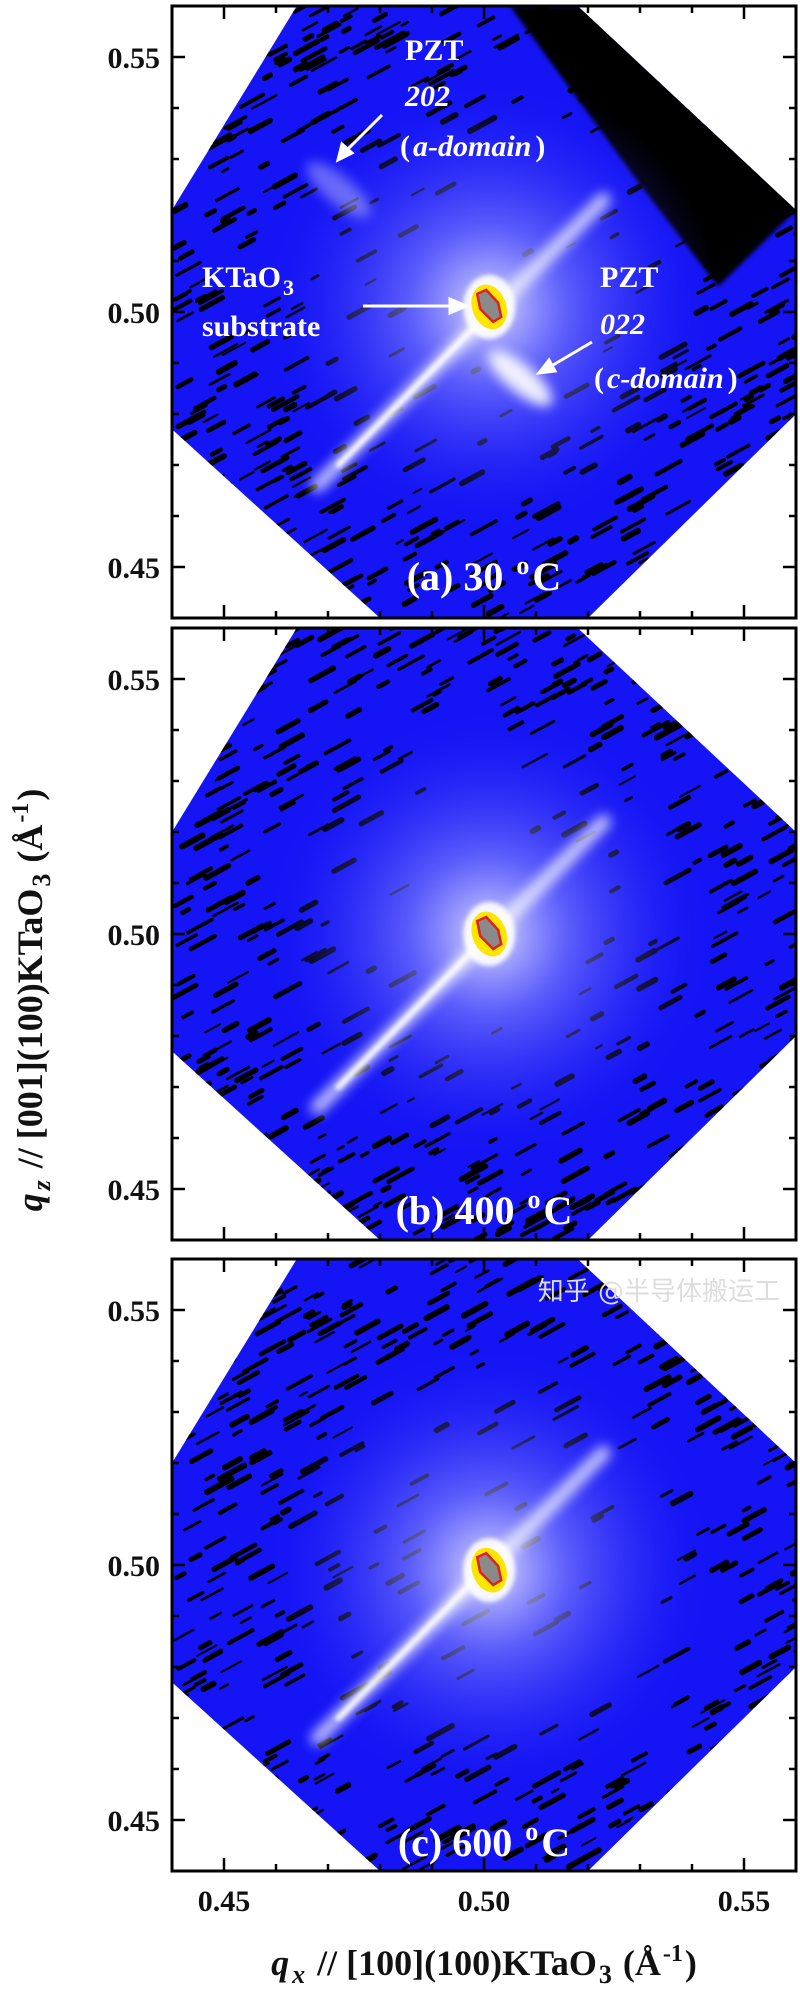  Describe the element at coordinates (134, 58) in the screenshot. I see `y-tick-label: 0.55` at that location.